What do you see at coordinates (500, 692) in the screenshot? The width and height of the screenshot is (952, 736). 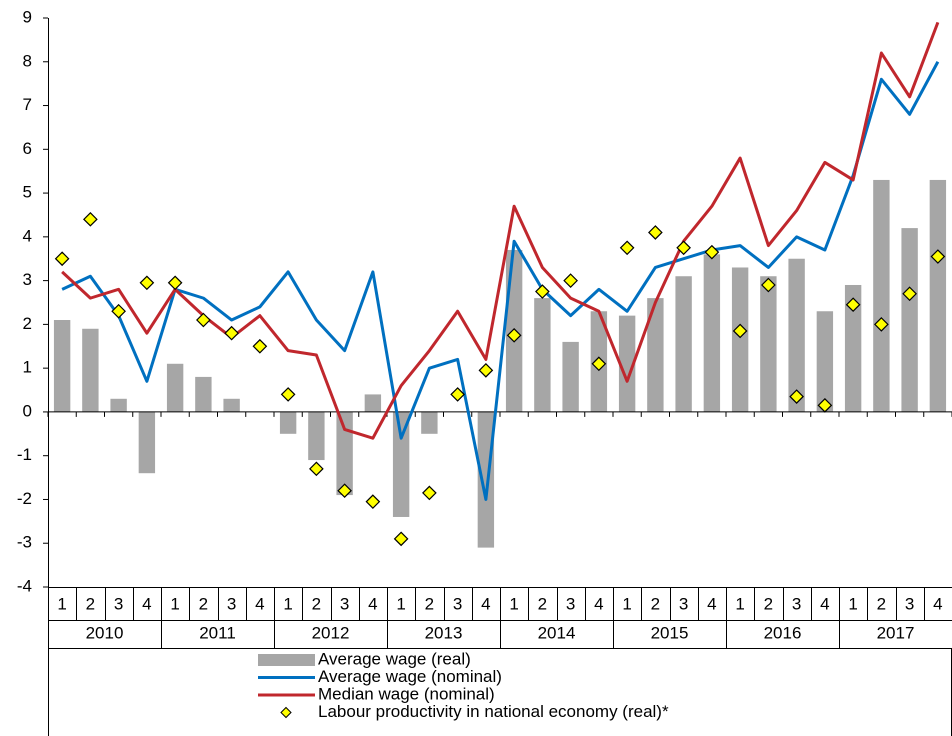 I see `legend-box` at bounding box center [500, 692].